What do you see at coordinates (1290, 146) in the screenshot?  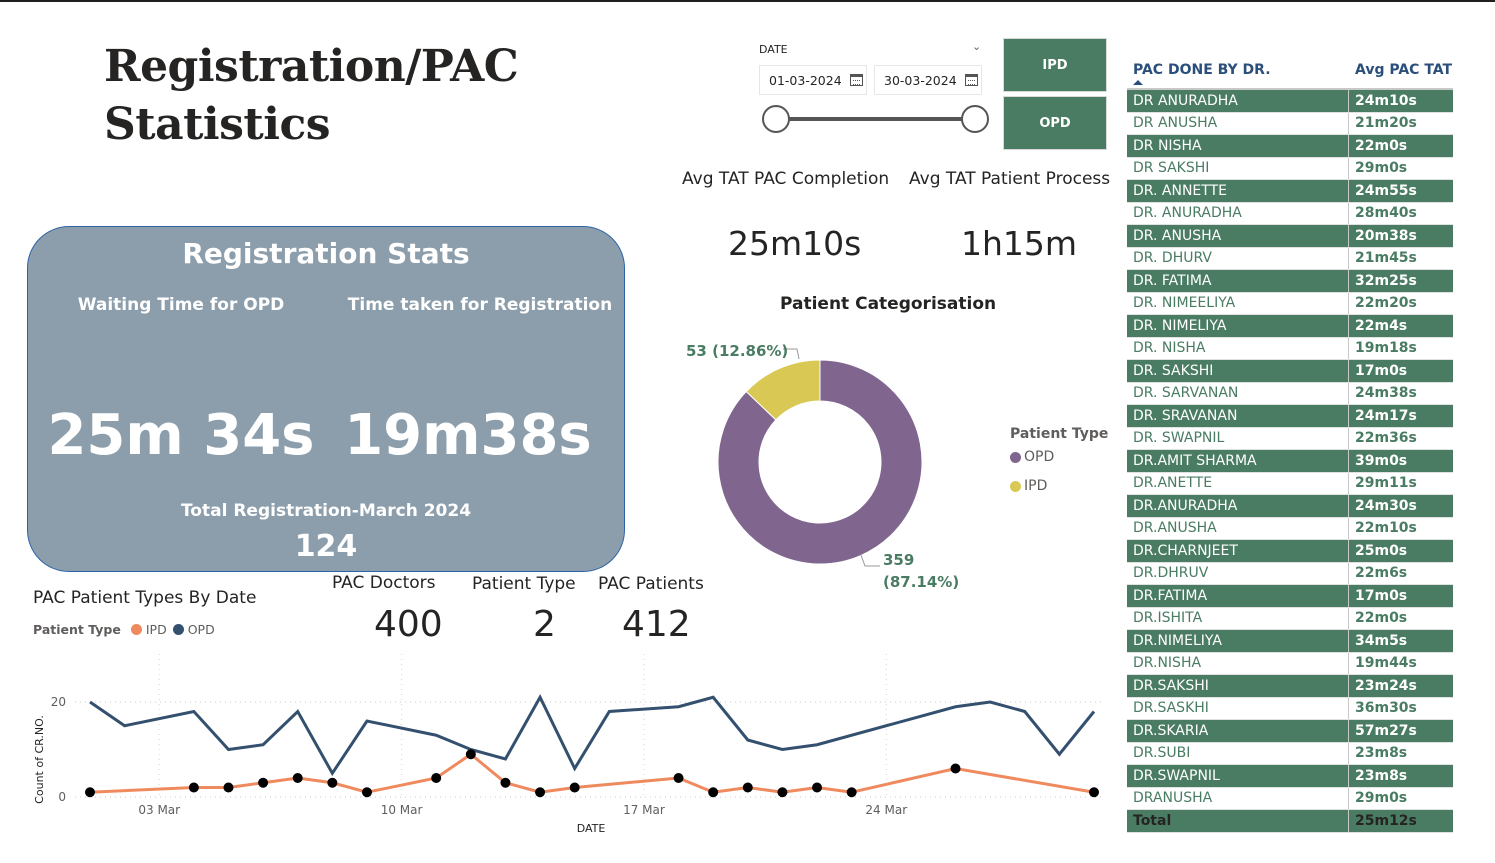 I see `table-row: DR NISHA 22m0s` at bounding box center [1290, 146].